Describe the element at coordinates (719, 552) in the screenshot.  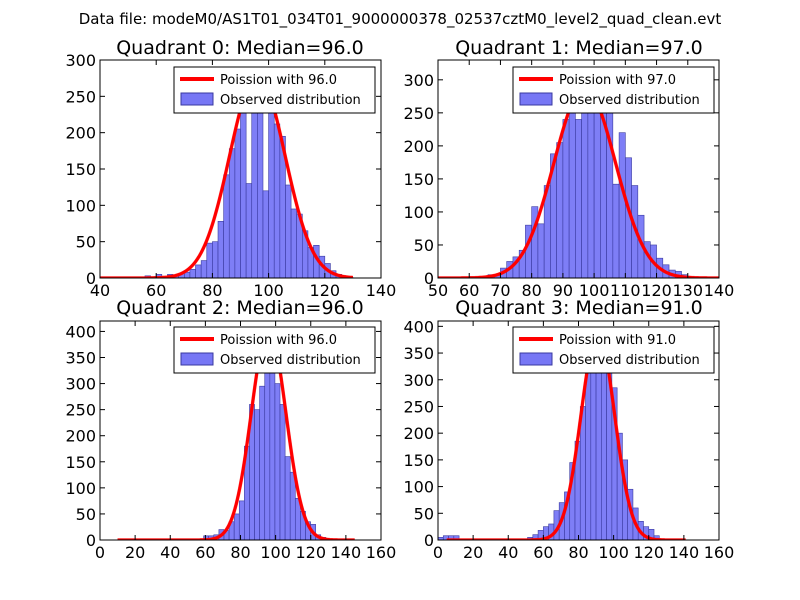
I see `x-tick-label: 160` at that location.